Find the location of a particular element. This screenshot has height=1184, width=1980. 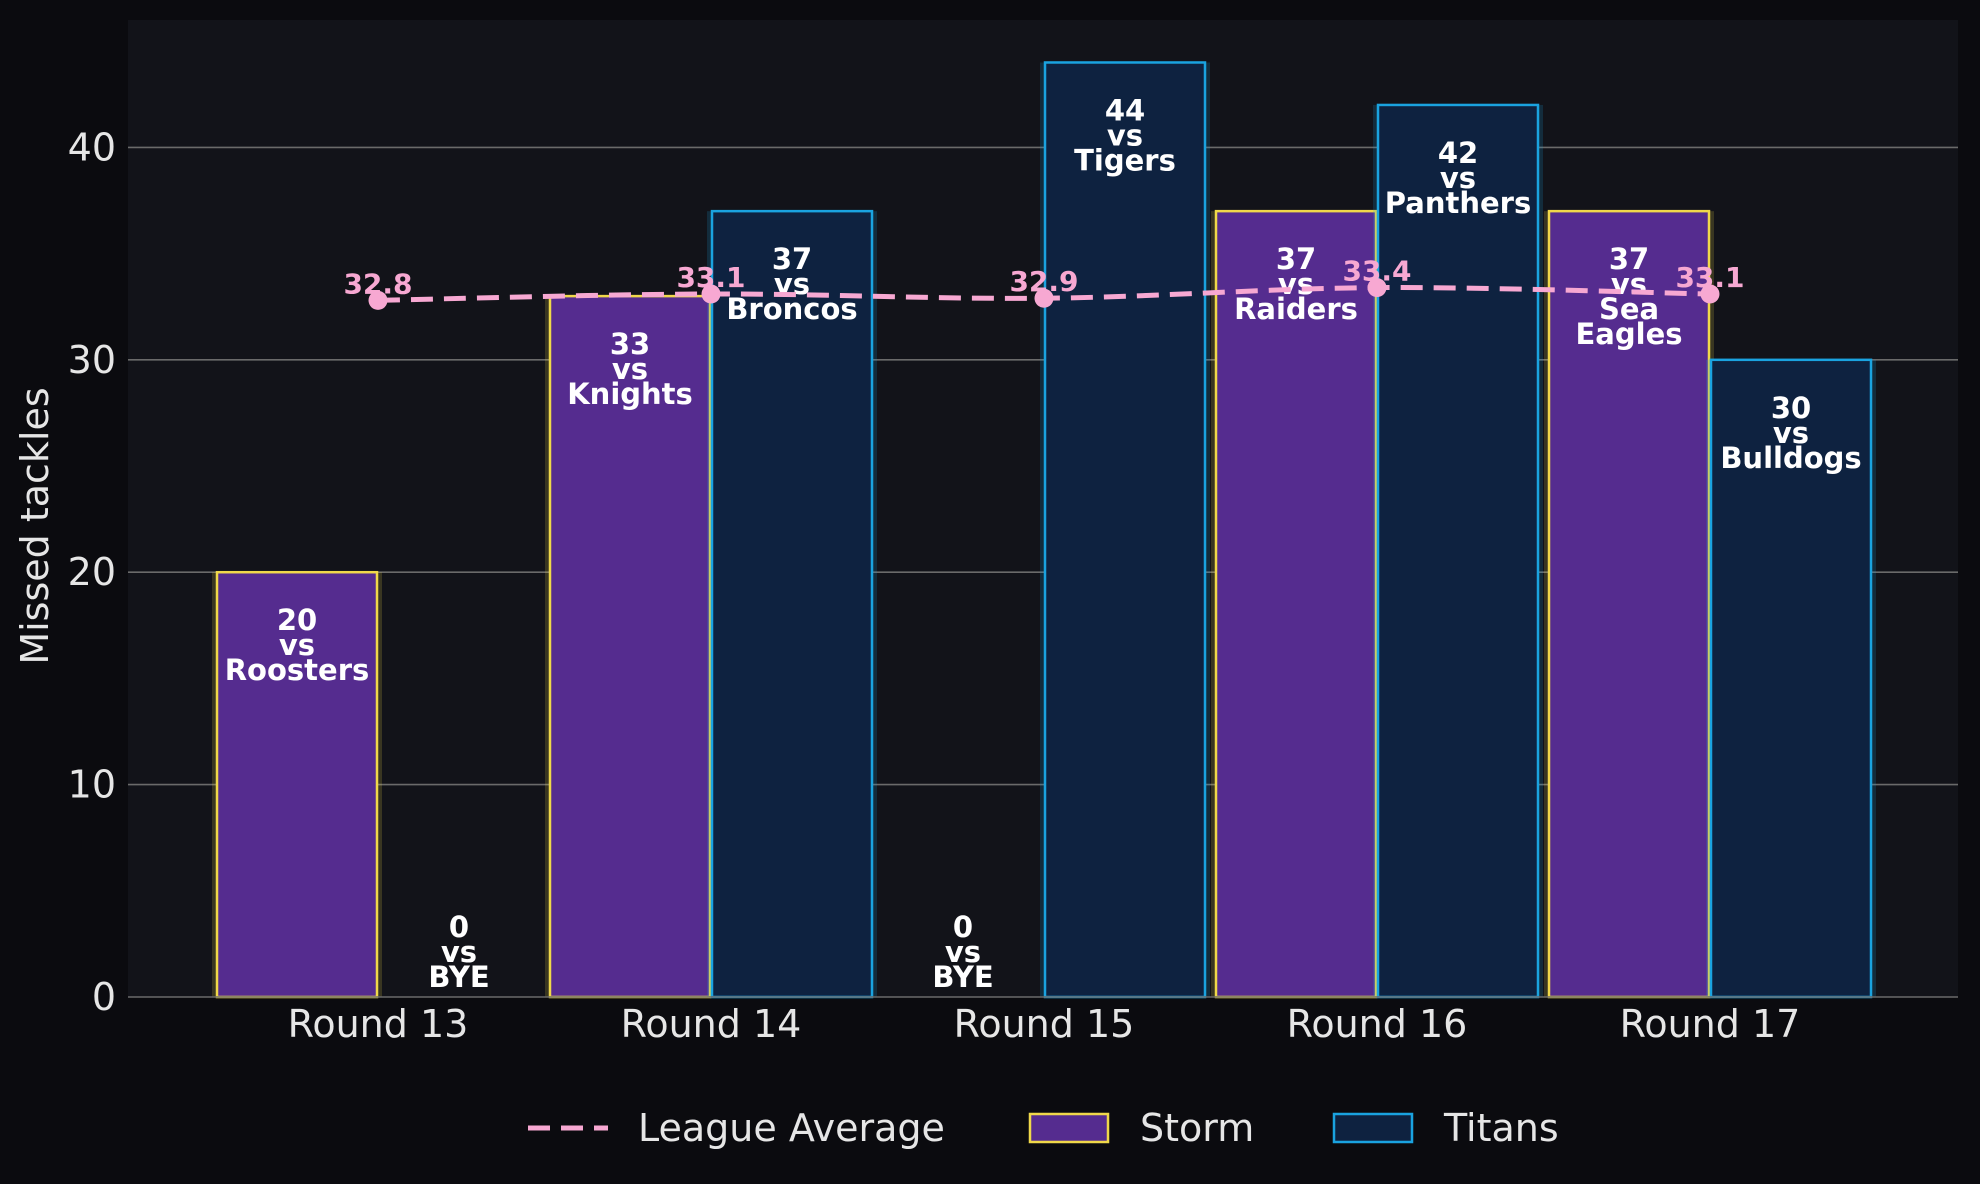

legend-swatch-titans is located at coordinates (1373, 1128).